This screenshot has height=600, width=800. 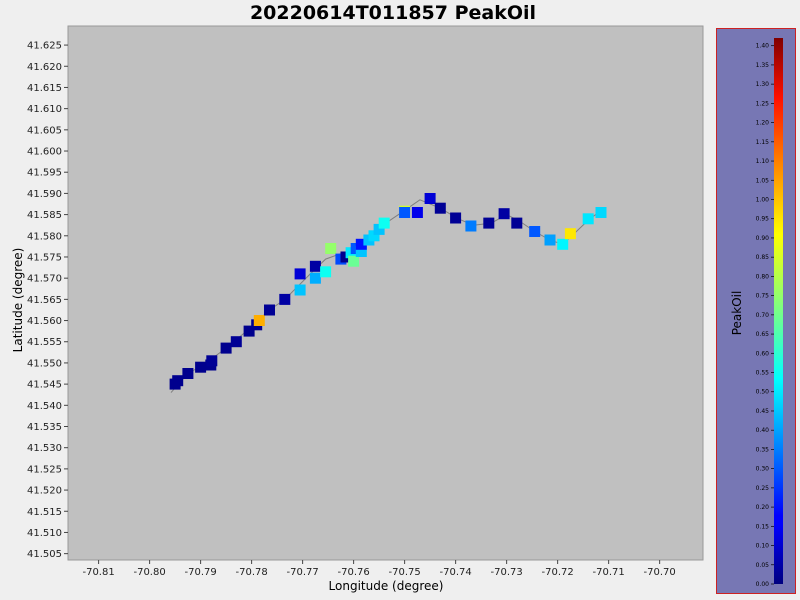 What do you see at coordinates (44, 88) in the screenshot?
I see `y-tick-label: 41.615` at bounding box center [44, 88].